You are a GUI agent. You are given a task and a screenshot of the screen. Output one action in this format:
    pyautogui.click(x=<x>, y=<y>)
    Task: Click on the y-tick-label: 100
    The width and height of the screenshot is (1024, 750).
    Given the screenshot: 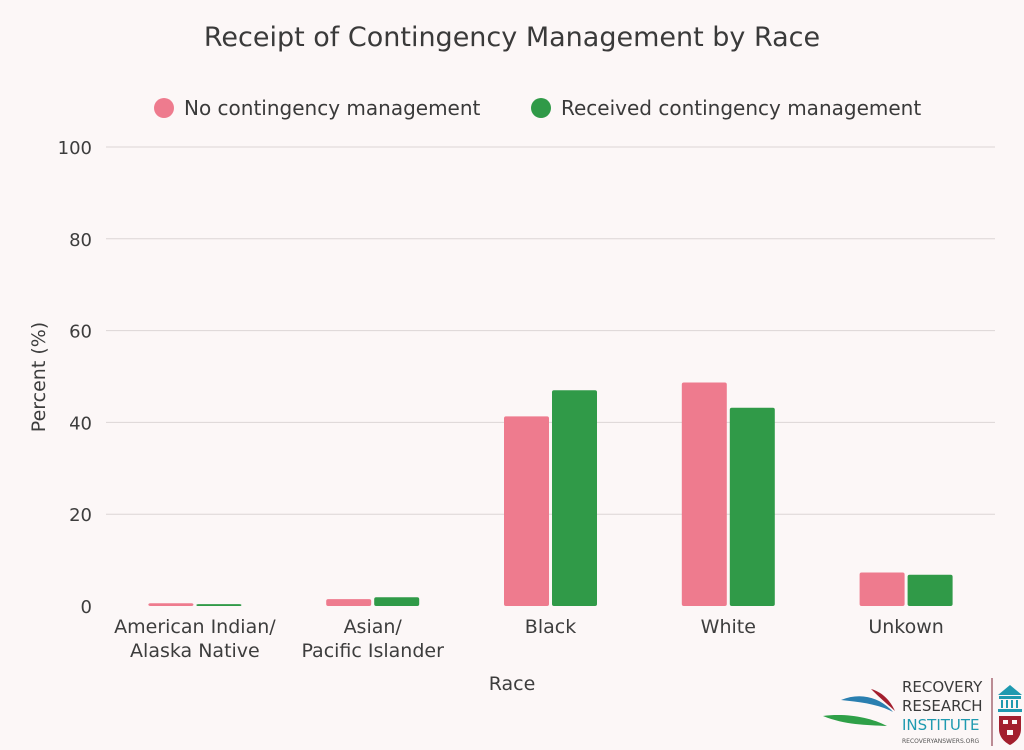 What is the action you would take?
    pyautogui.click(x=75, y=148)
    